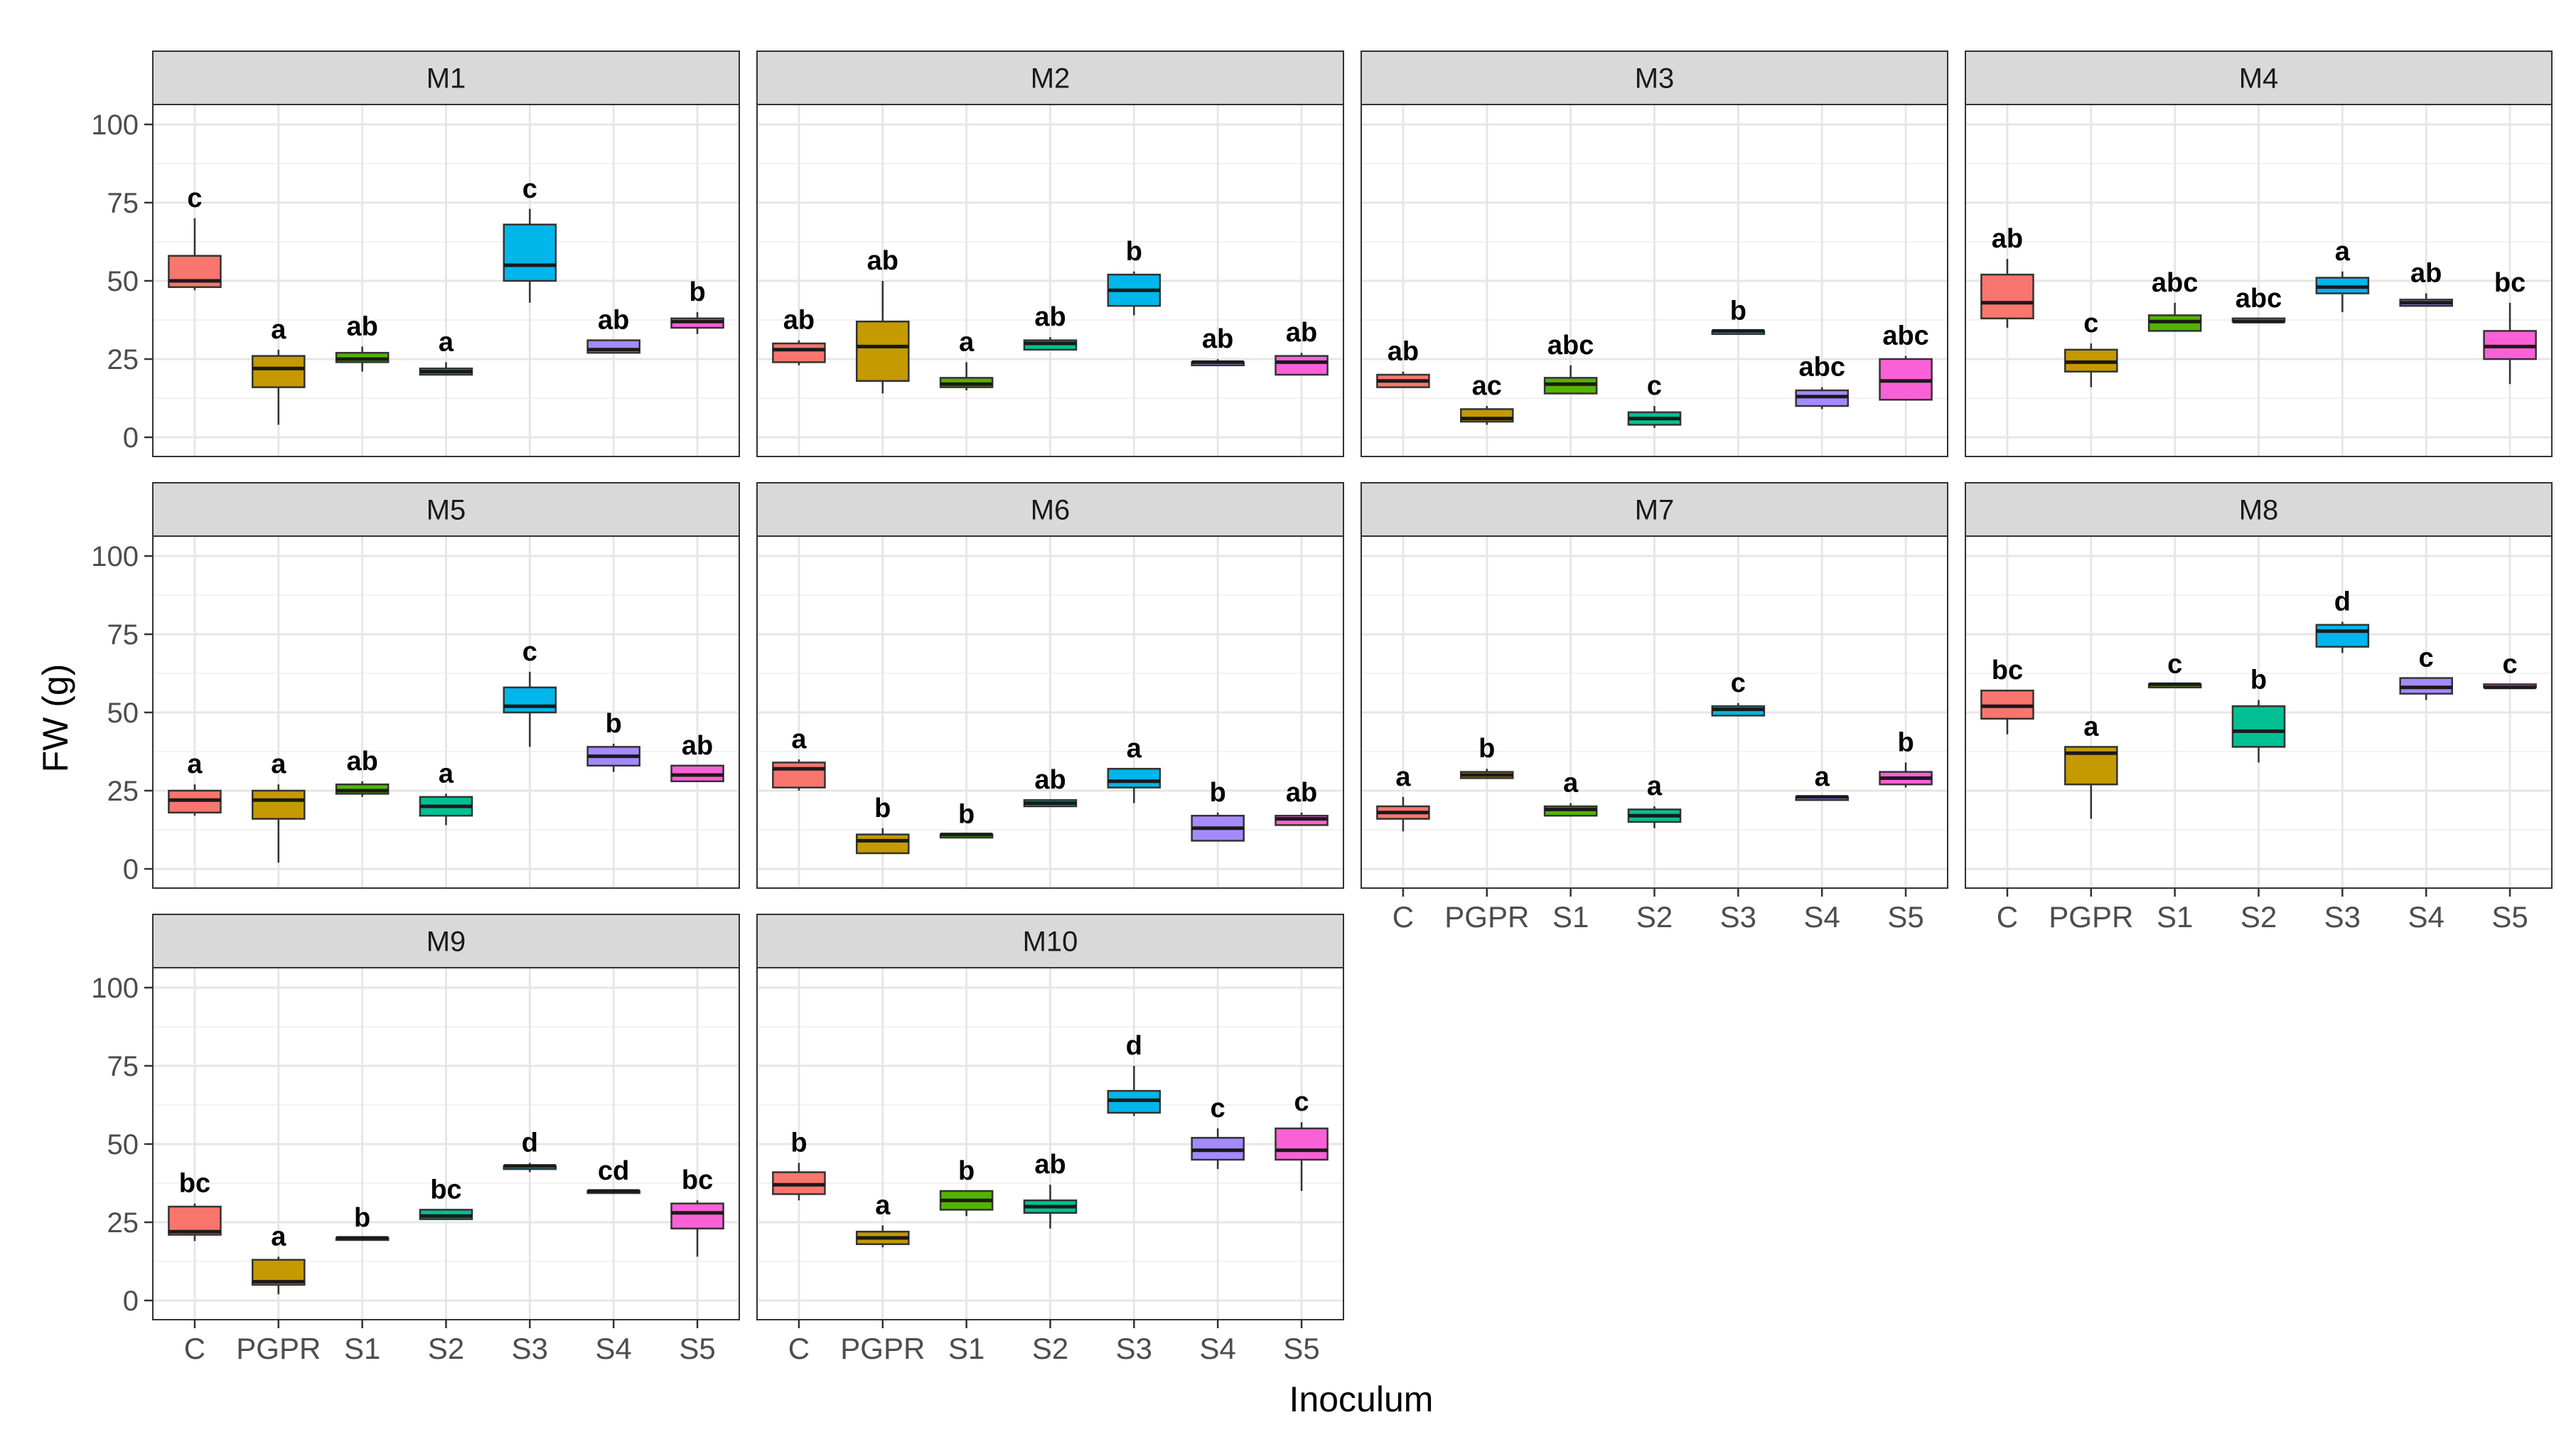 Image resolution: width=2576 pixels, height=1437 pixels. What do you see at coordinates (123, 791) in the screenshot?
I see `y-tick-label: 25` at bounding box center [123, 791].